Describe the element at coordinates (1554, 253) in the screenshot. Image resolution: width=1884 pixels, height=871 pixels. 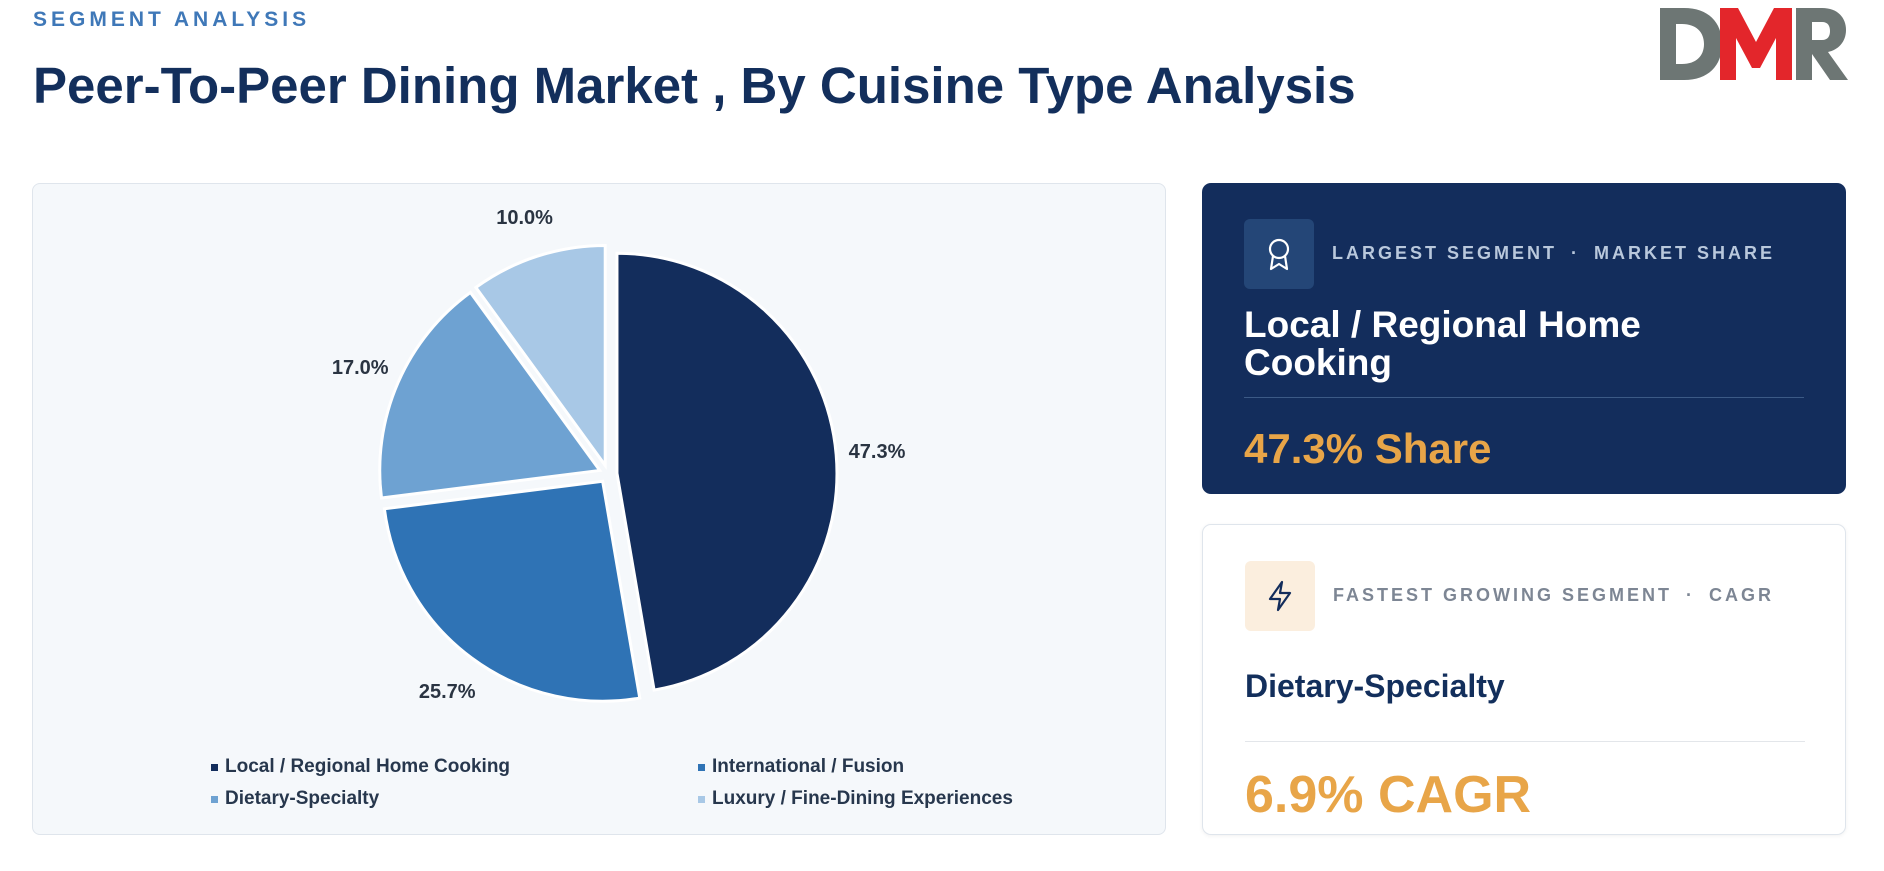
I see `card-label: LARGEST SEGMENT · MARKET SHARE` at that location.